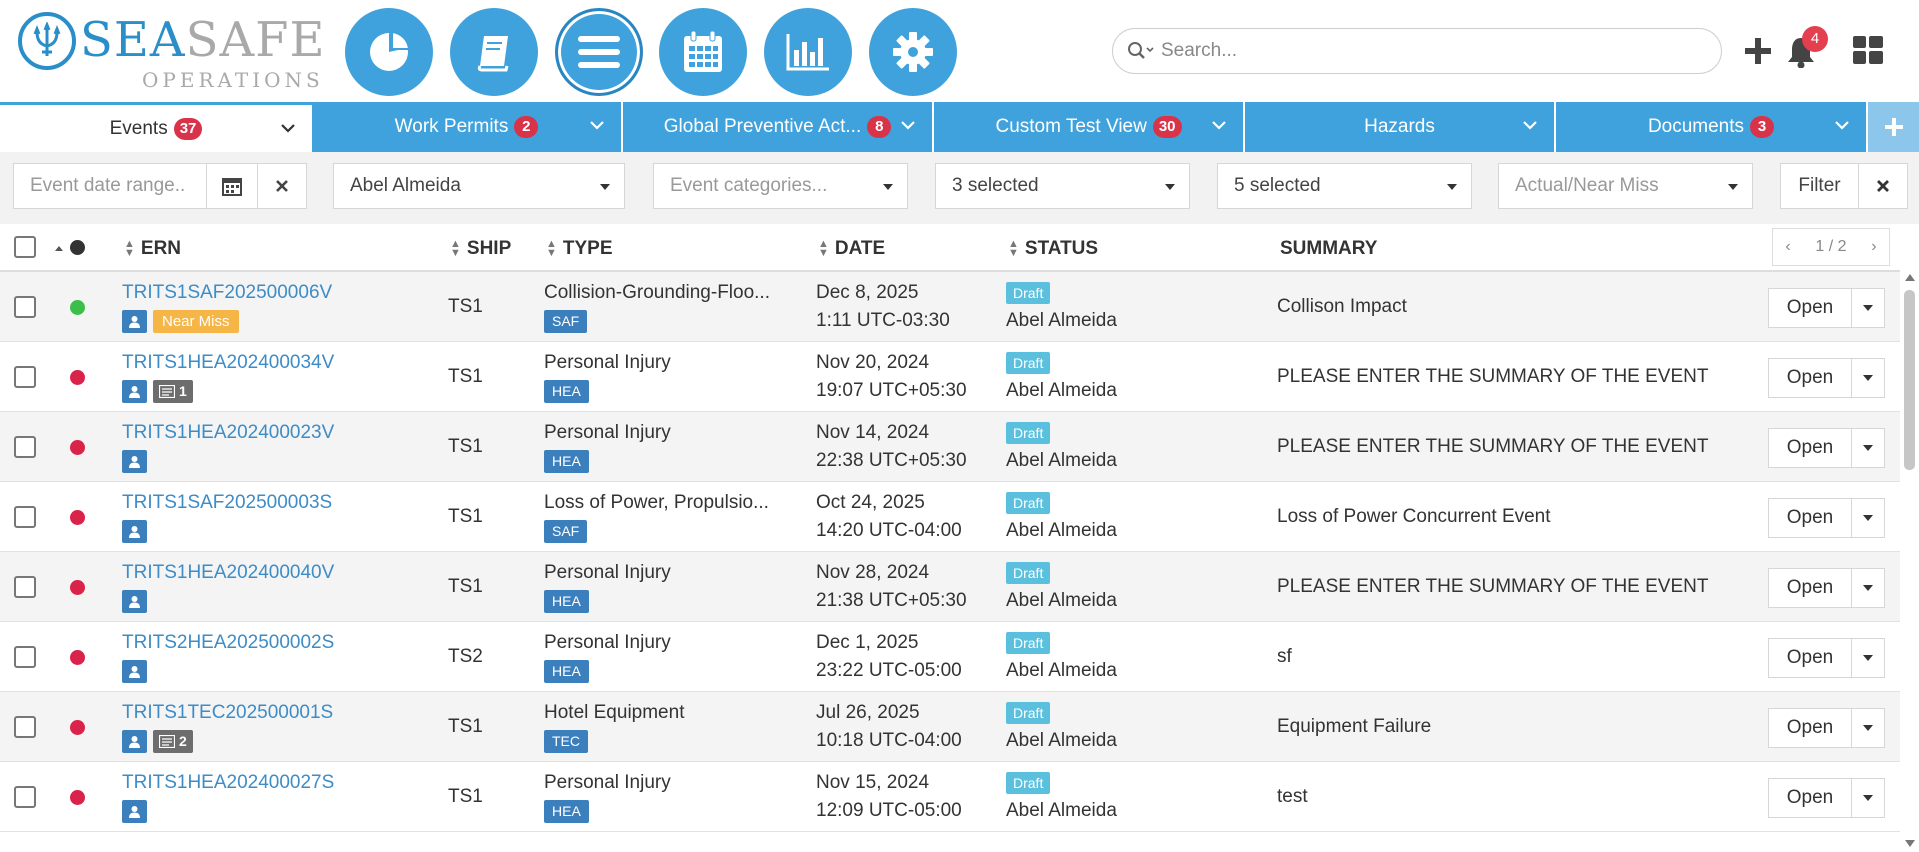 The height and width of the screenshot is (852, 1919). I want to click on tab-events: Events 37, so click(156, 127).